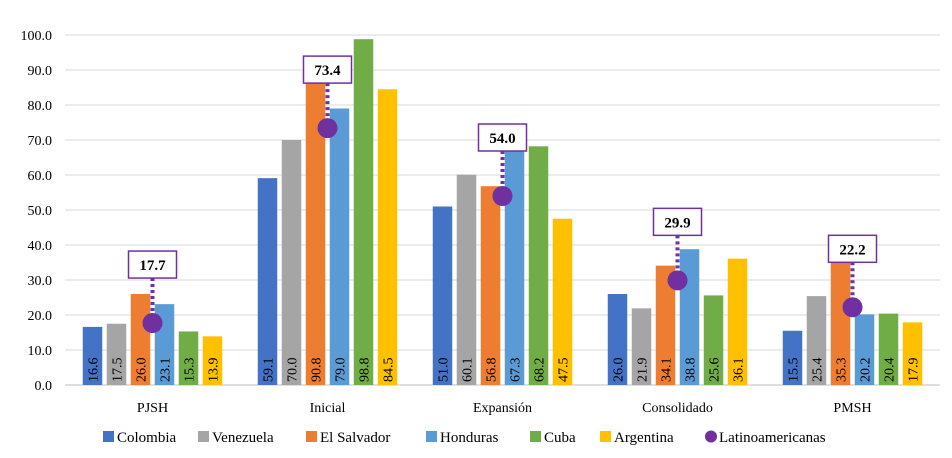 The width and height of the screenshot is (952, 458). What do you see at coordinates (293, 370) in the screenshot?
I see `bar-value-label: 70.0` at bounding box center [293, 370].